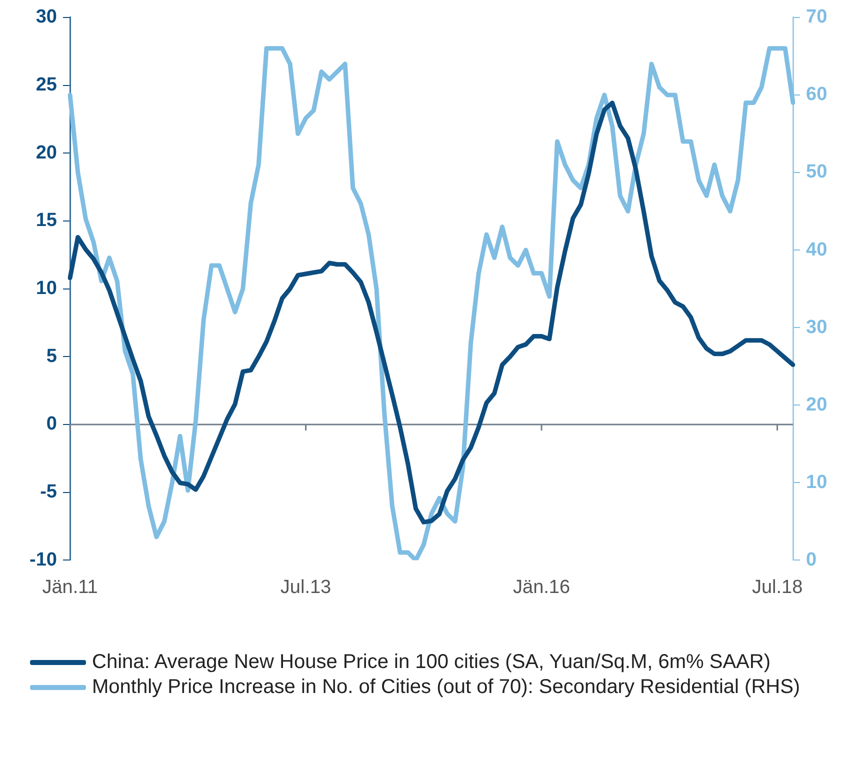  Describe the element at coordinates (811, 559) in the screenshot. I see `y2-tick-label: 0` at that location.